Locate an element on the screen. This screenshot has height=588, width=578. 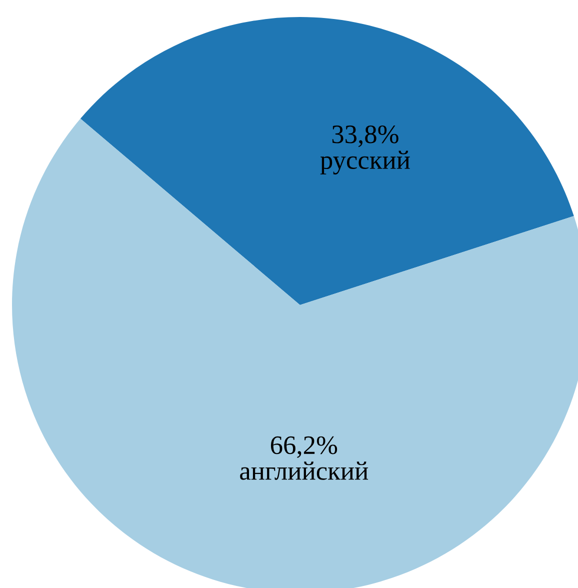
slice-label: английский is located at coordinates (304, 471).